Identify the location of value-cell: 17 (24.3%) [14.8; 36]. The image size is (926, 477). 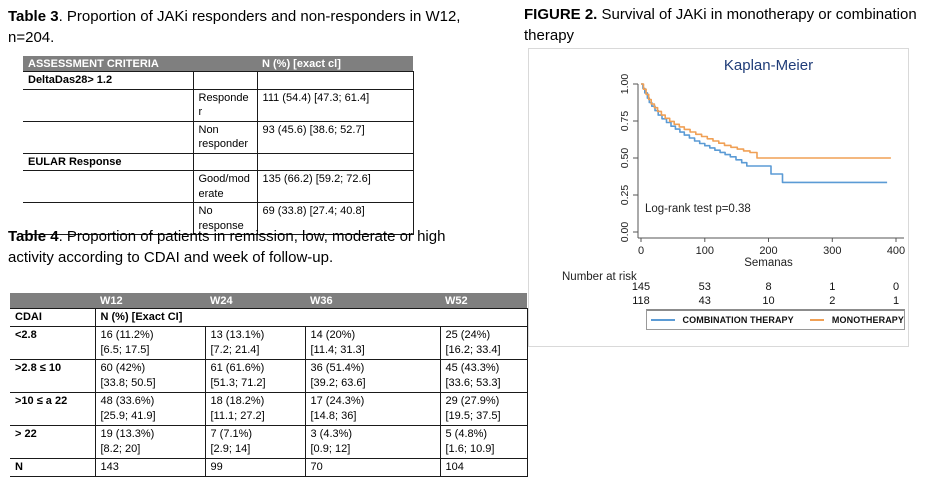
(372, 409).